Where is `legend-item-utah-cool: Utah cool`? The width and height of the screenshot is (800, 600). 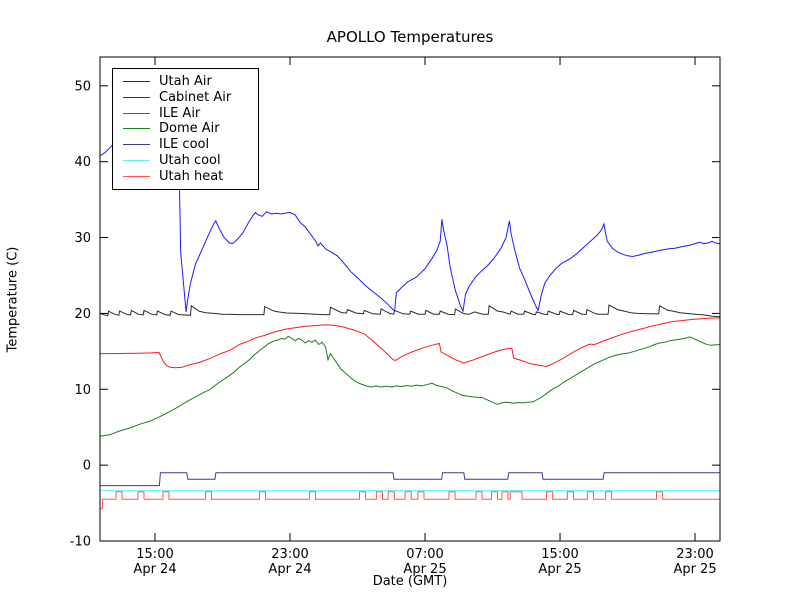
legend-item-utah-cool: Utah cool is located at coordinates (186, 160).